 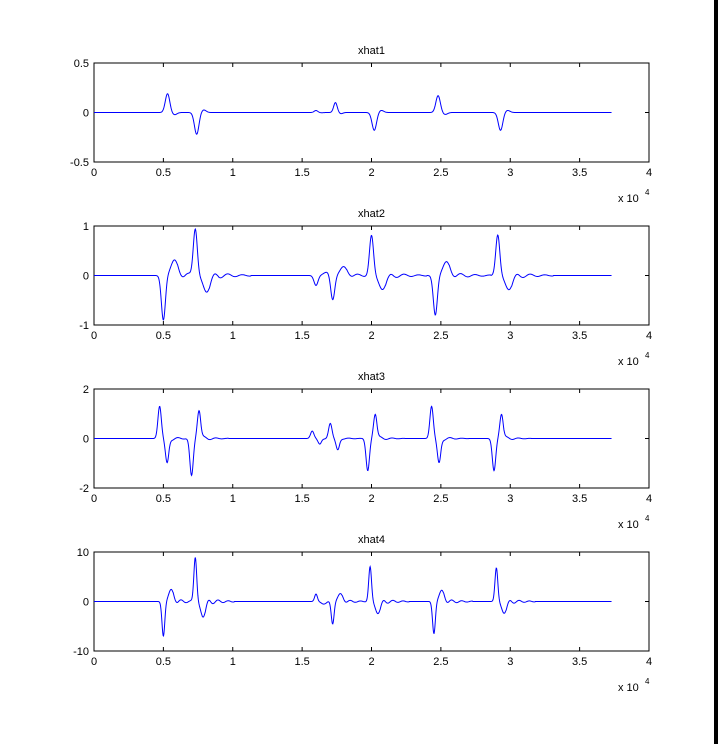 What do you see at coordinates (371, 51) in the screenshot?
I see `subplot-title: xhat1` at bounding box center [371, 51].